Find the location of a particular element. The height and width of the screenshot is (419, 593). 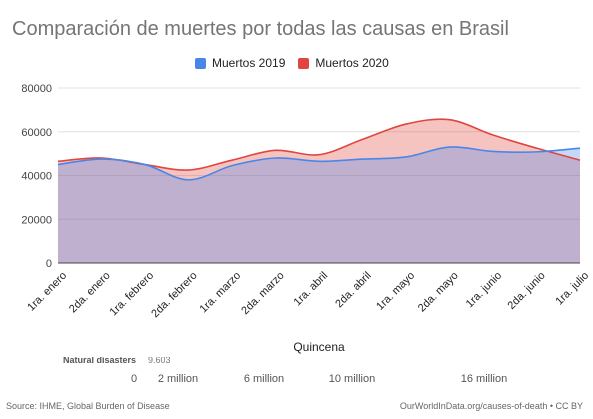

series-lines is located at coordinates (319, 149).